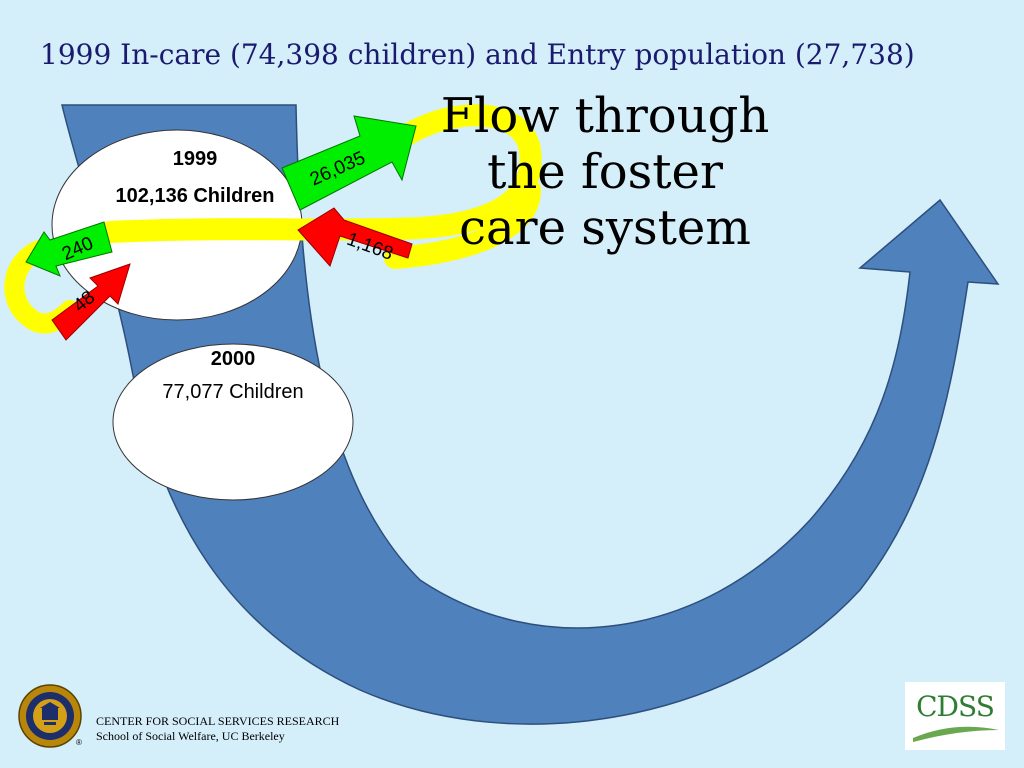 The height and width of the screenshot is (768, 1024). Describe the element at coordinates (218, 721) in the screenshot. I see `footer-line-1: CENTER FOR SOCIAL SERVICES RESEARCH` at that location.